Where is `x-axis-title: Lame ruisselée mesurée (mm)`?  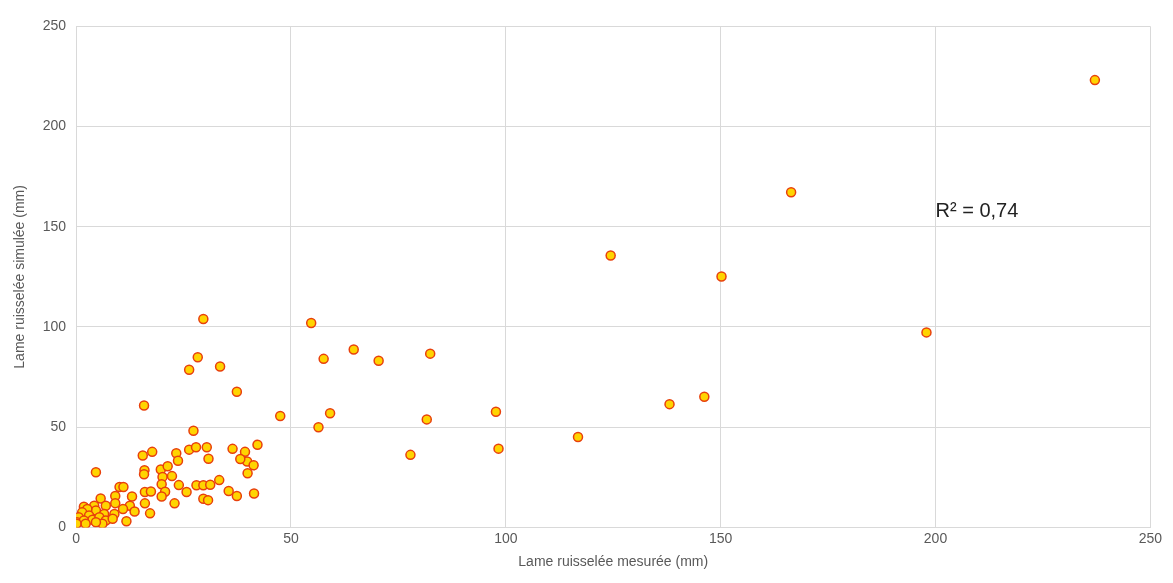
x-axis-title: Lame ruisselée mesurée (mm) is located at coordinates (613, 561).